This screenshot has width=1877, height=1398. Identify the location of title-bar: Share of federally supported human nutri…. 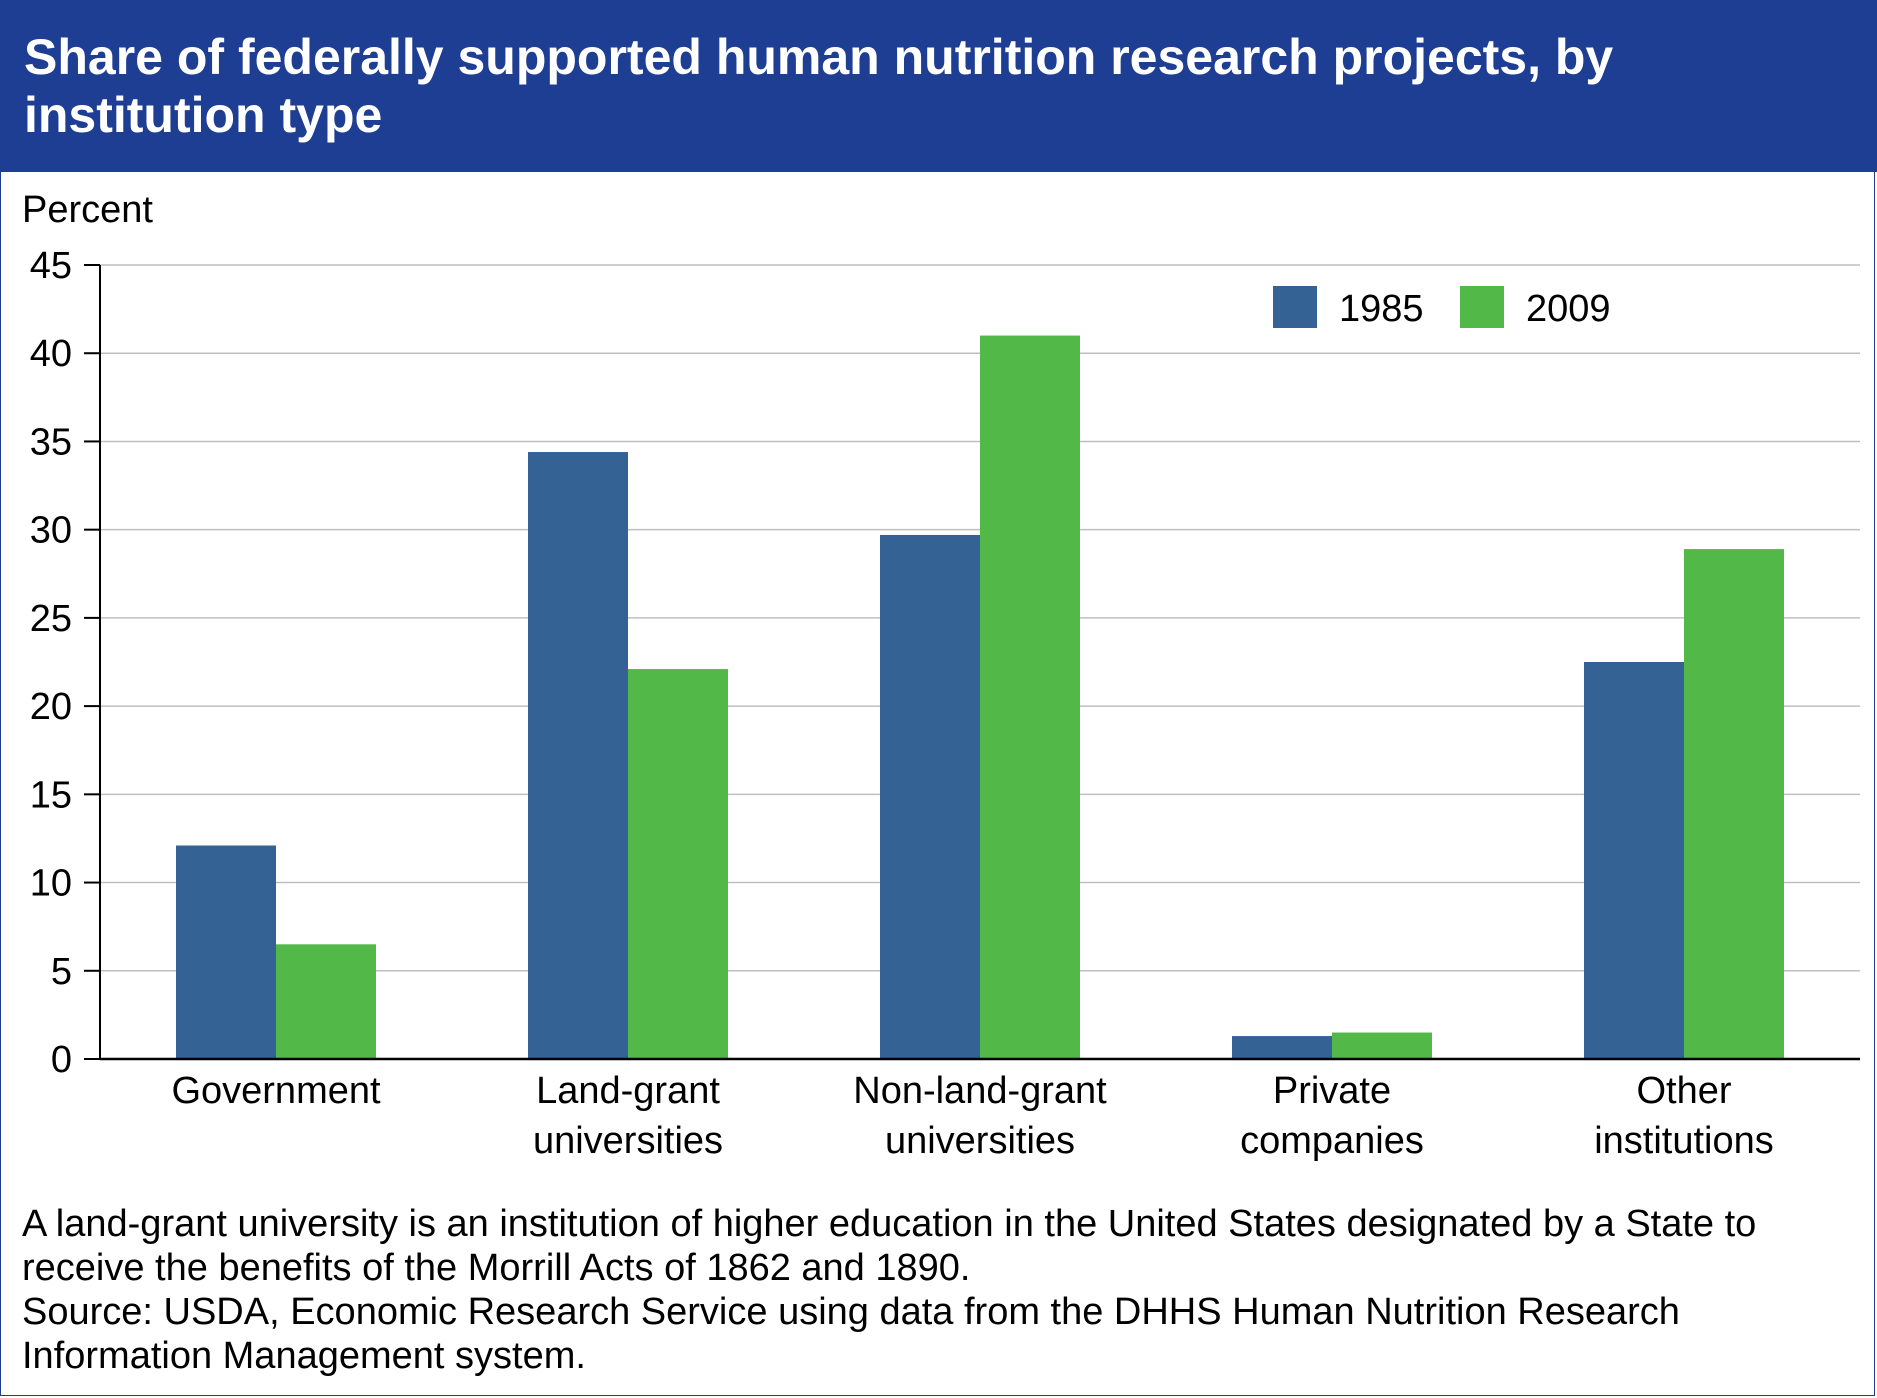
(938, 86).